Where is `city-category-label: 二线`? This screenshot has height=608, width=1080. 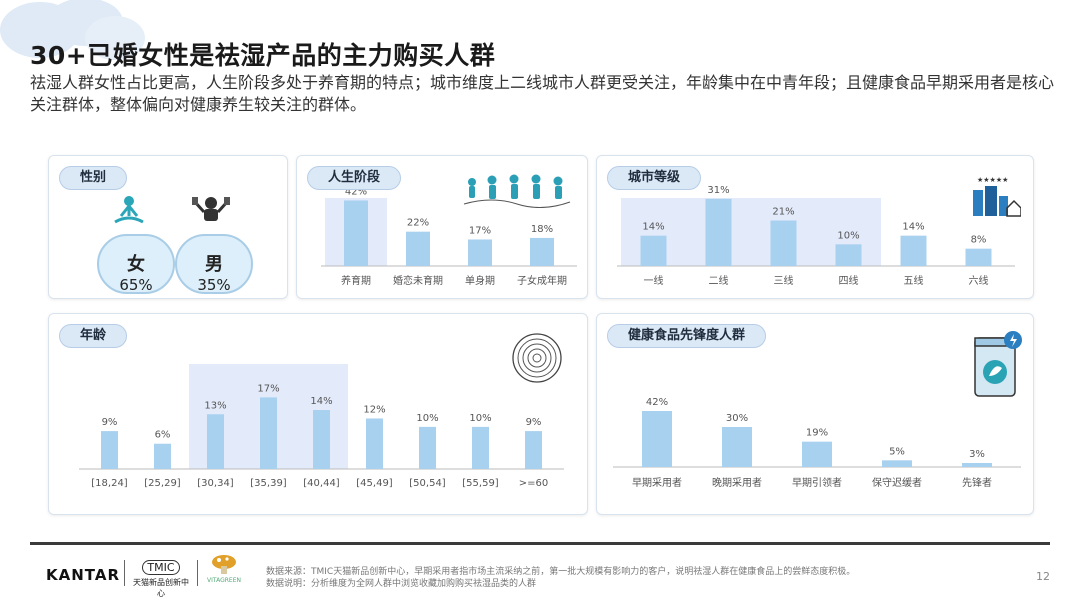 city-category-label: 二线 is located at coordinates (719, 280).